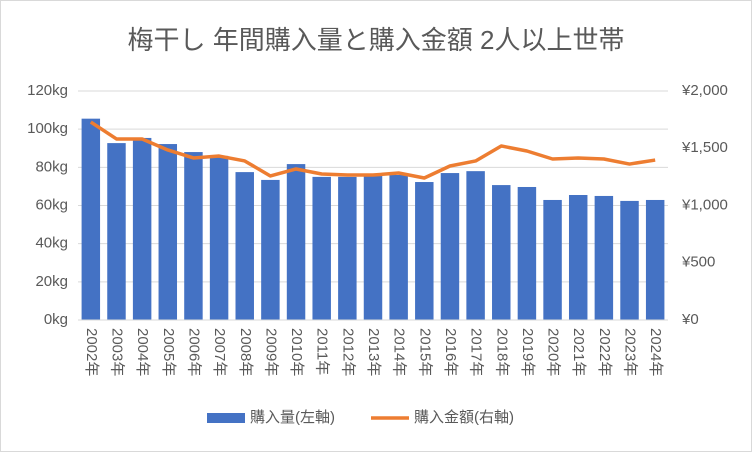  Describe the element at coordinates (245, 352) in the screenshot. I see `x-tick-label: 2008年` at that location.